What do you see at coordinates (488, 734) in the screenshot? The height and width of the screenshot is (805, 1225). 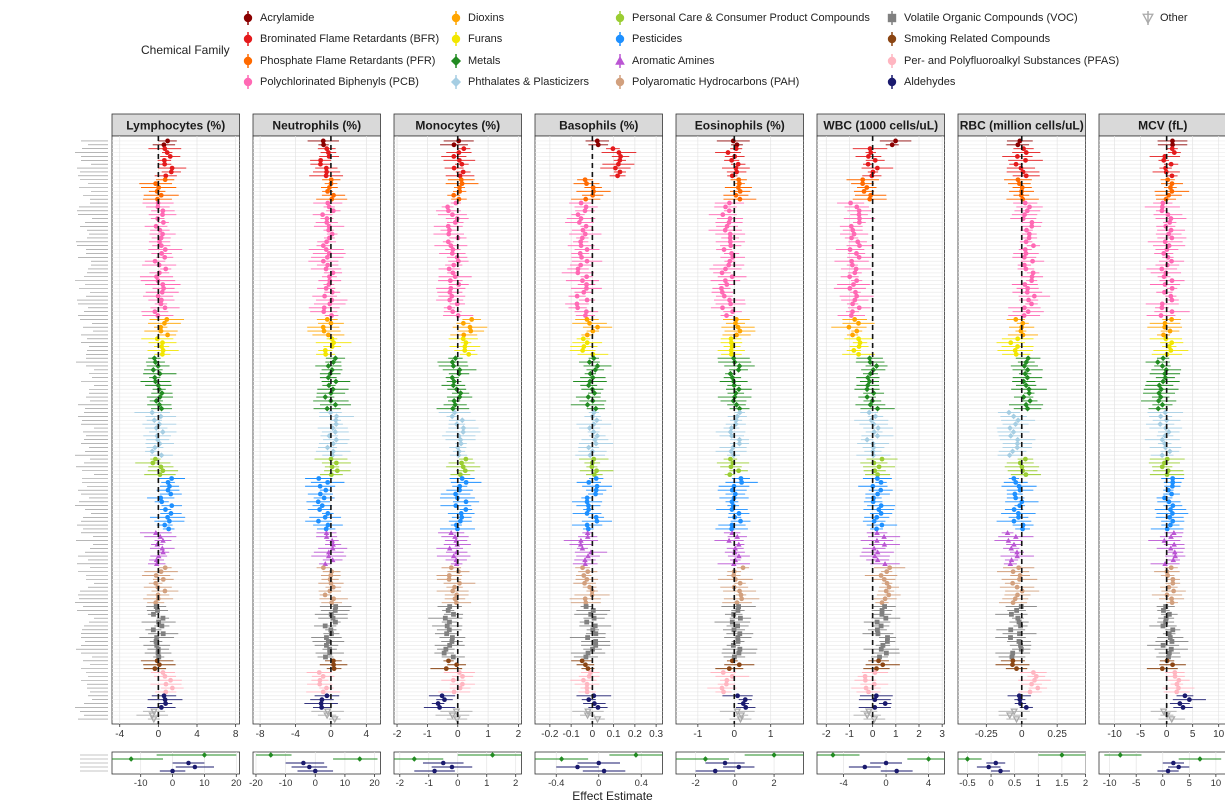 I see `x-tick-label: 1` at bounding box center [488, 734].